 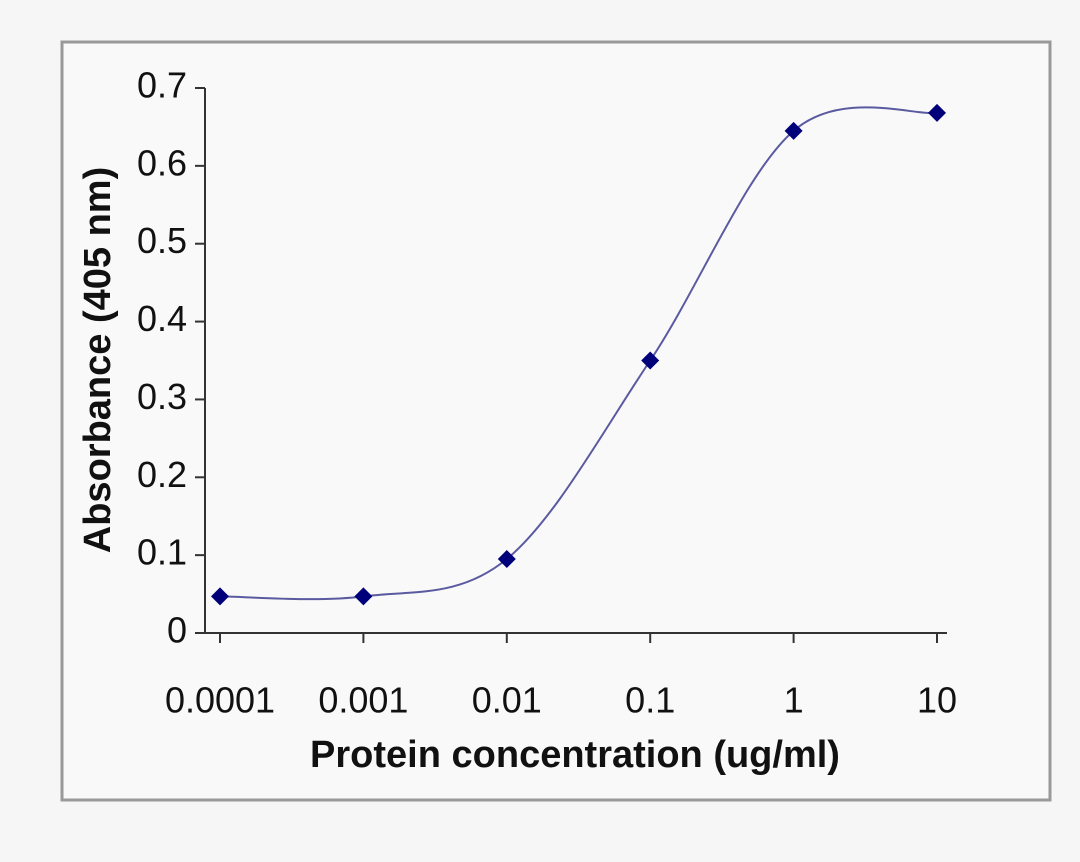 What do you see at coordinates (575, 755) in the screenshot?
I see `x-axis-title: Protein concentration (ug/ml)` at bounding box center [575, 755].